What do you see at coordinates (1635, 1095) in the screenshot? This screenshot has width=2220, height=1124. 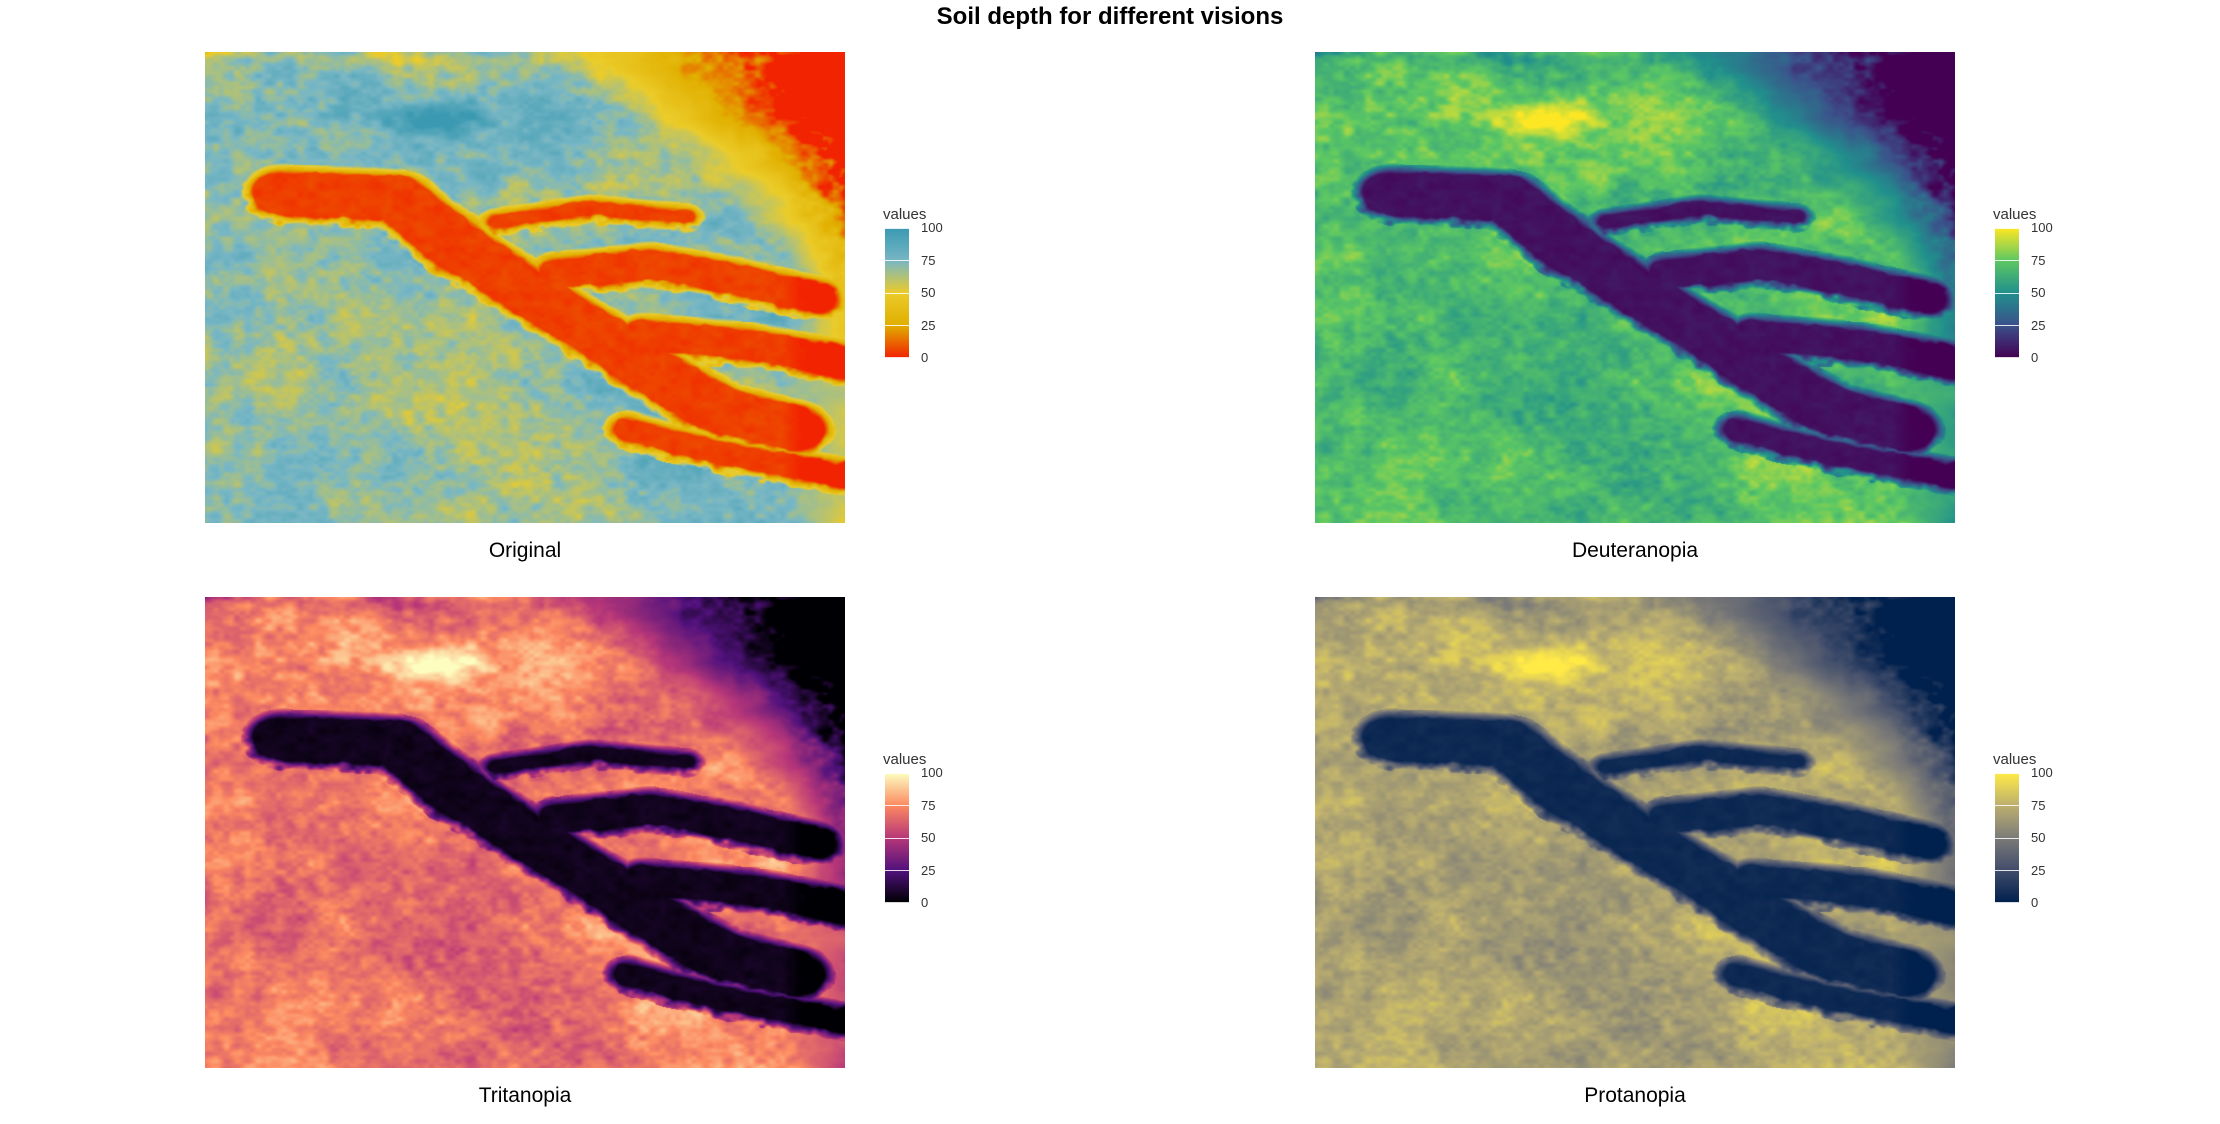 I see `panel-caption: Protanopia` at bounding box center [1635, 1095].